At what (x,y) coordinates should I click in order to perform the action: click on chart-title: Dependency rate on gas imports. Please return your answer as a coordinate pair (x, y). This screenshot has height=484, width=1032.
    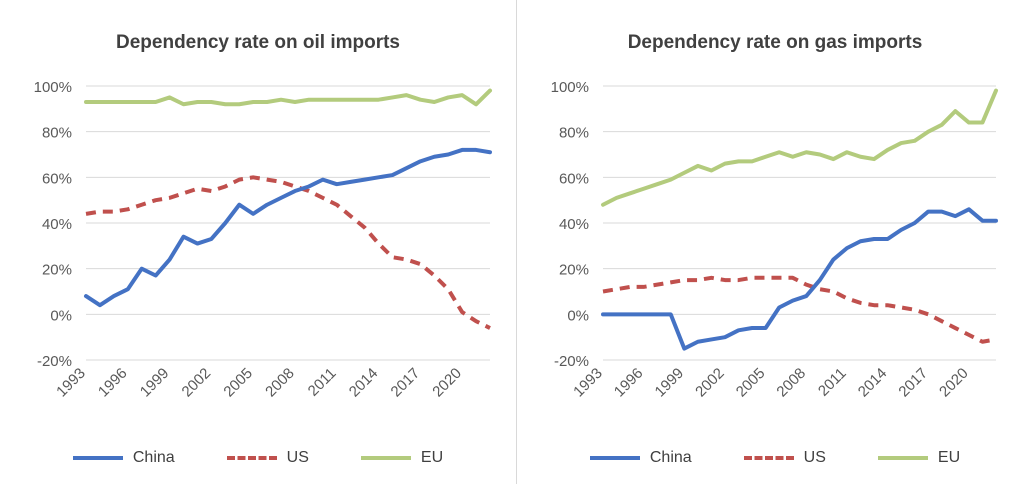
    Looking at the image, I should click on (775, 42).